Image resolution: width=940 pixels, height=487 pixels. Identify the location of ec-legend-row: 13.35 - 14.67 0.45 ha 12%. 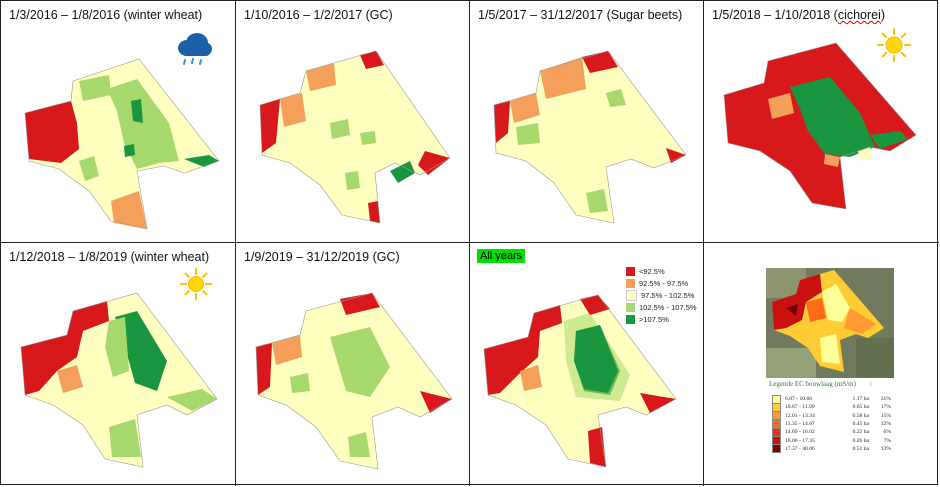
(831, 424).